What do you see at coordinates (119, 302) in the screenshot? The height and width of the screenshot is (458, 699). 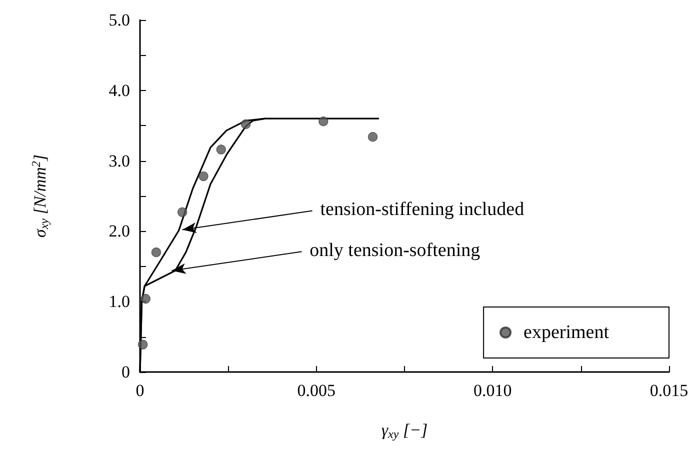 I see `y-tick-label: 1.0` at bounding box center [119, 302].